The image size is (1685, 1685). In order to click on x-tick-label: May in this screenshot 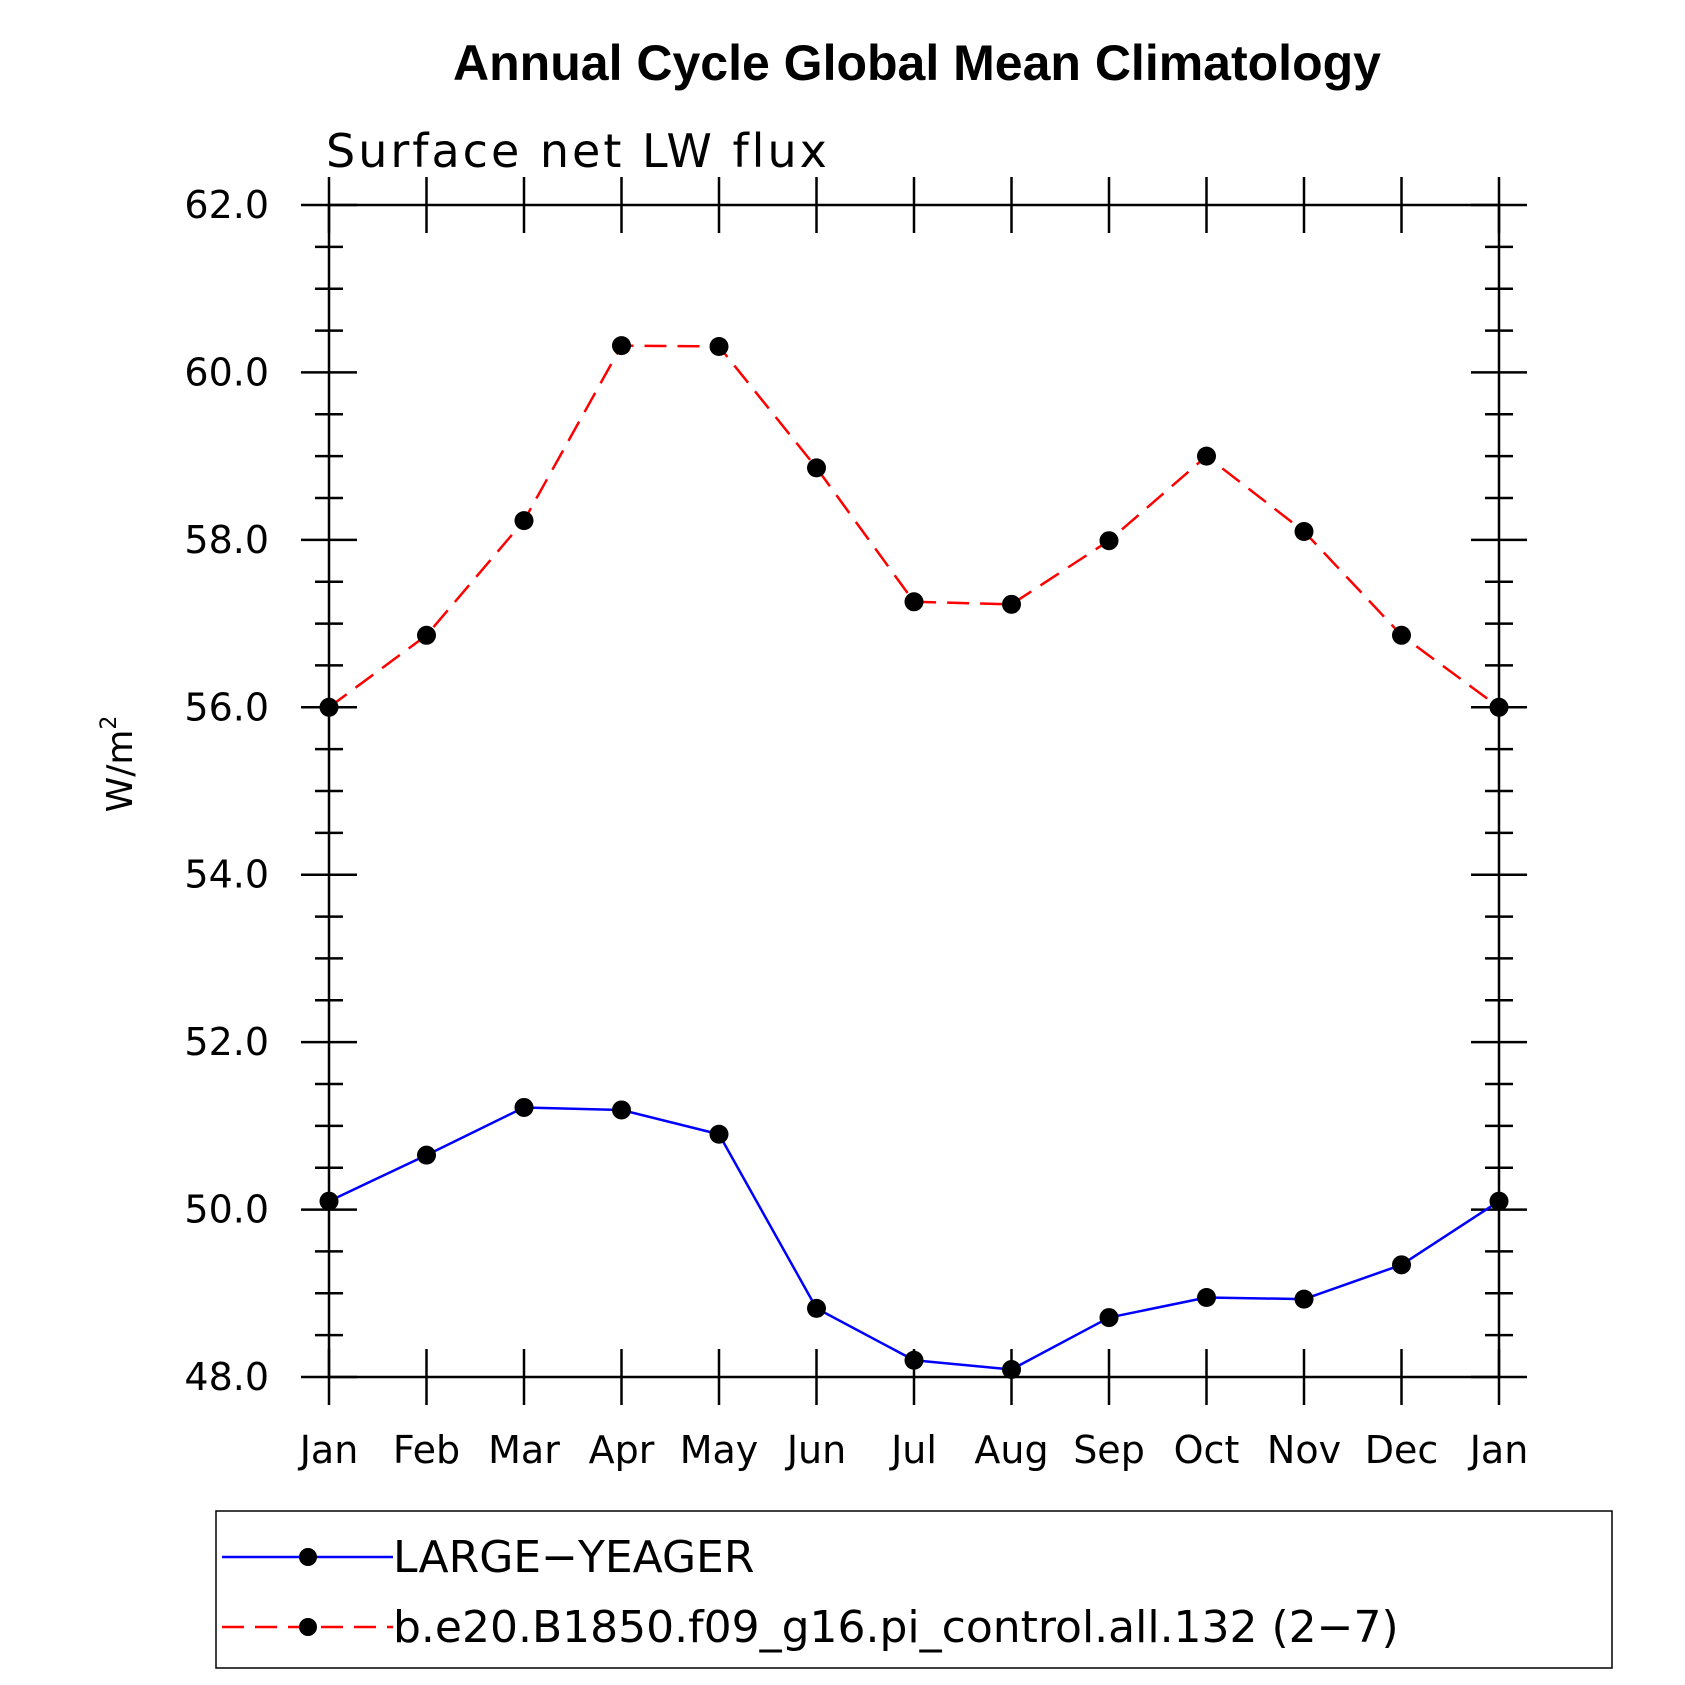, I will do `click(719, 1450)`.